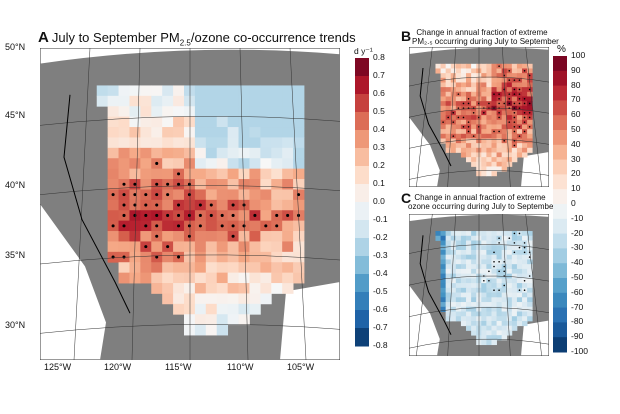  I want to click on parallel-line, so click(479, 112).